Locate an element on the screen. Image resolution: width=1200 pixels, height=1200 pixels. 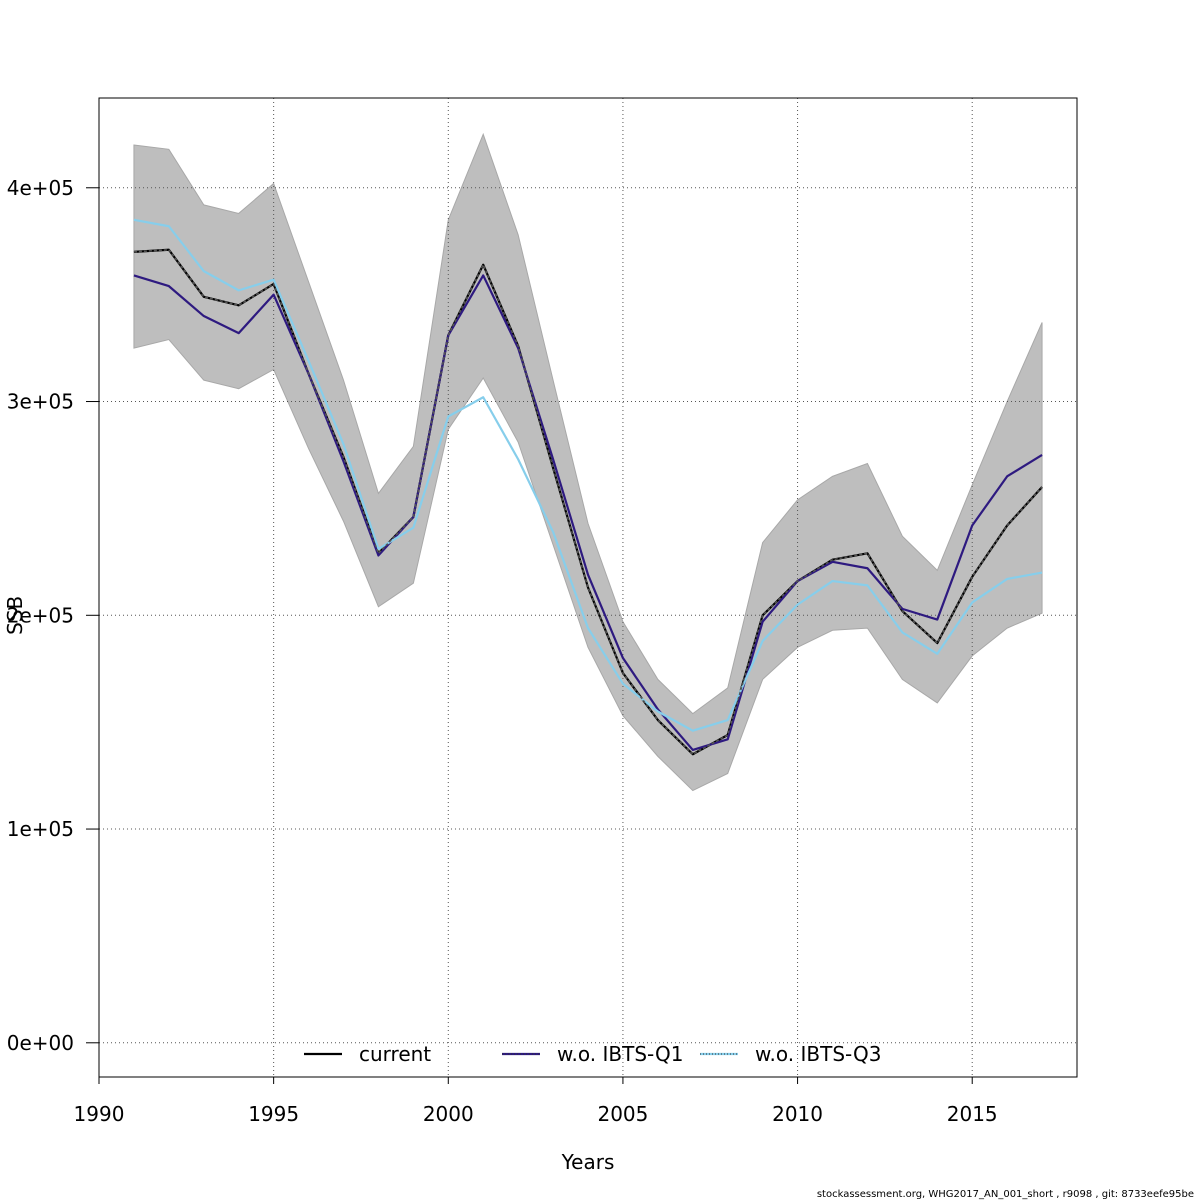
y-tick-label: 2e+05 is located at coordinates (40, 615).